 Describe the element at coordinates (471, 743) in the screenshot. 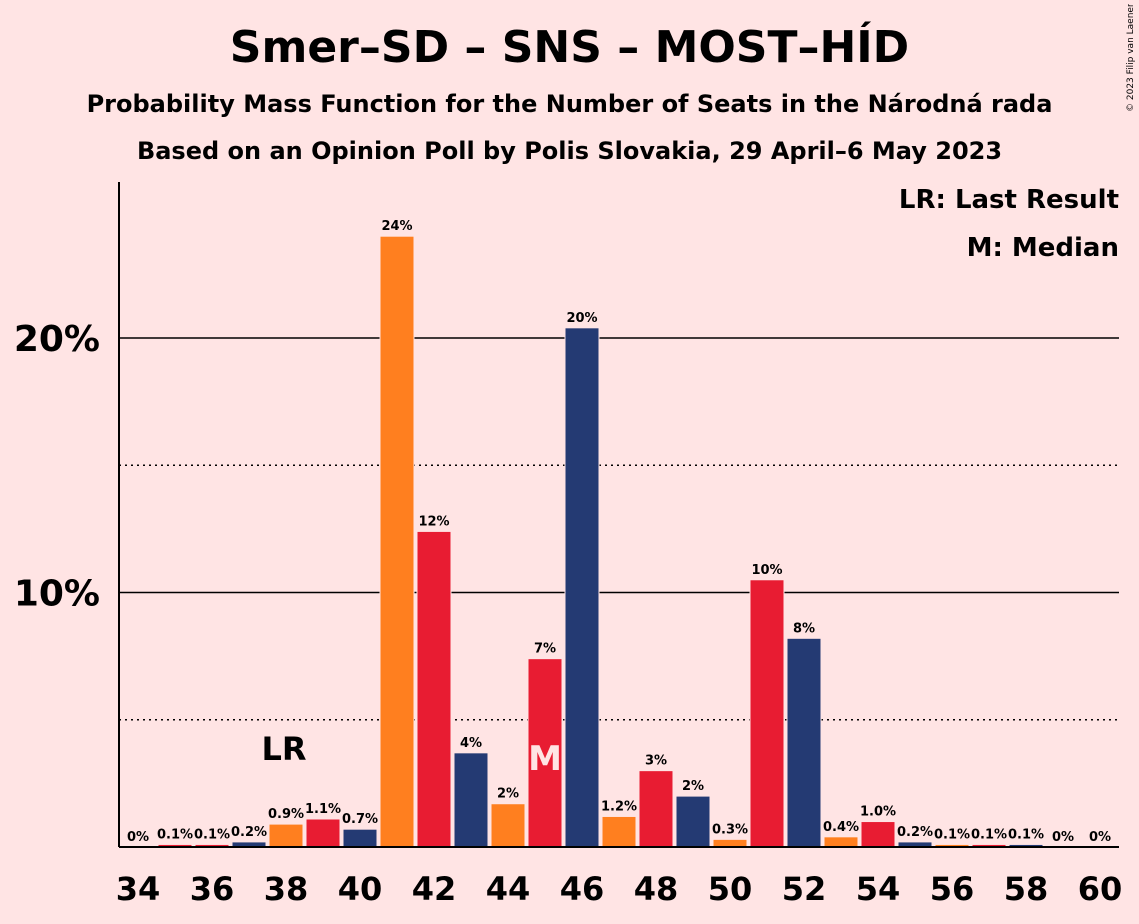

I see `bar-label-43: 4%` at that location.